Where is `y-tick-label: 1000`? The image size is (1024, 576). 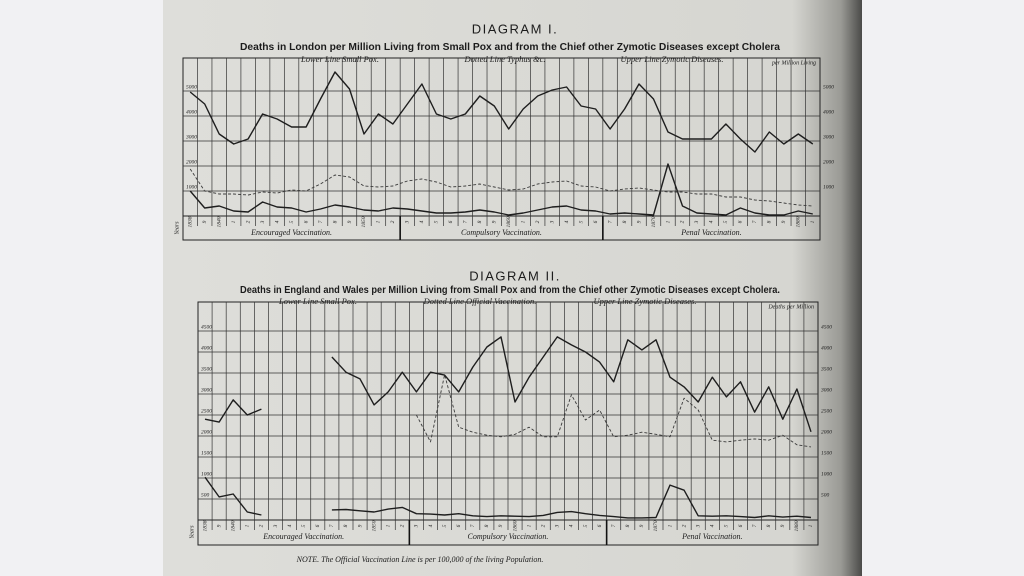
y-tick-label: 1000 is located at coordinates (191, 187).